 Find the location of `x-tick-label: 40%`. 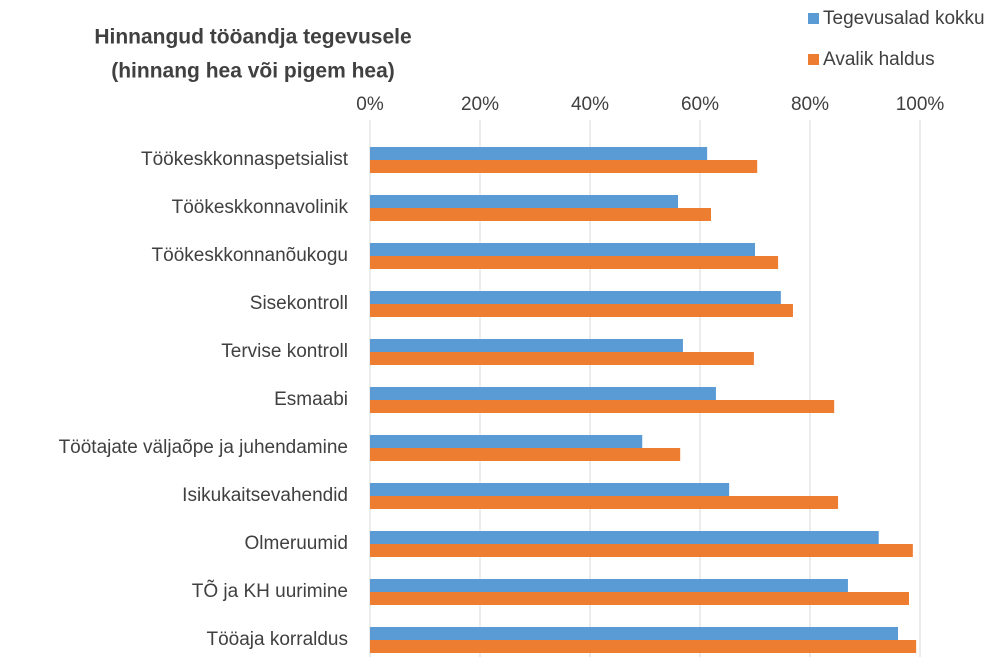

x-tick-label: 40% is located at coordinates (590, 104).